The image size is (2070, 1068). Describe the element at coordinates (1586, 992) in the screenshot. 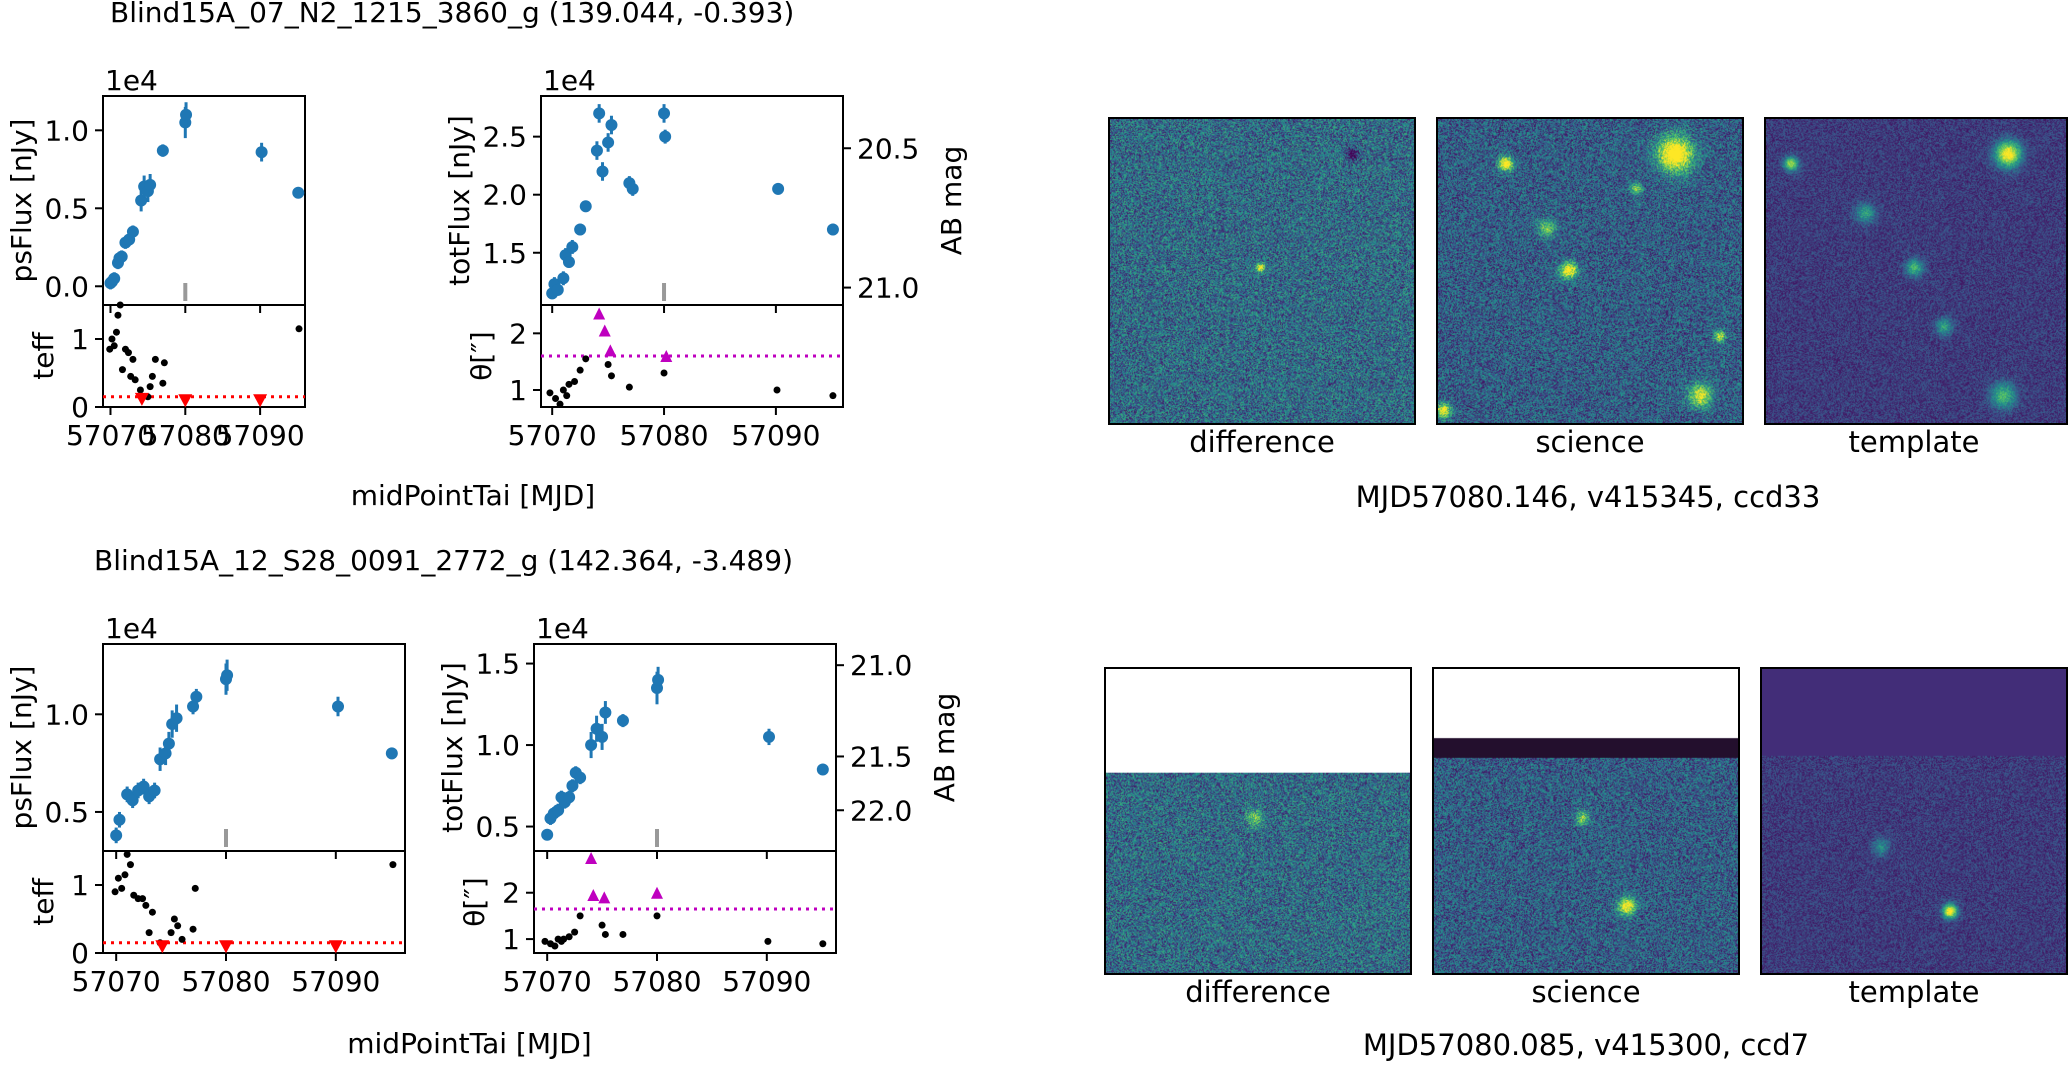

I see `cutout-label-science-2: science` at that location.